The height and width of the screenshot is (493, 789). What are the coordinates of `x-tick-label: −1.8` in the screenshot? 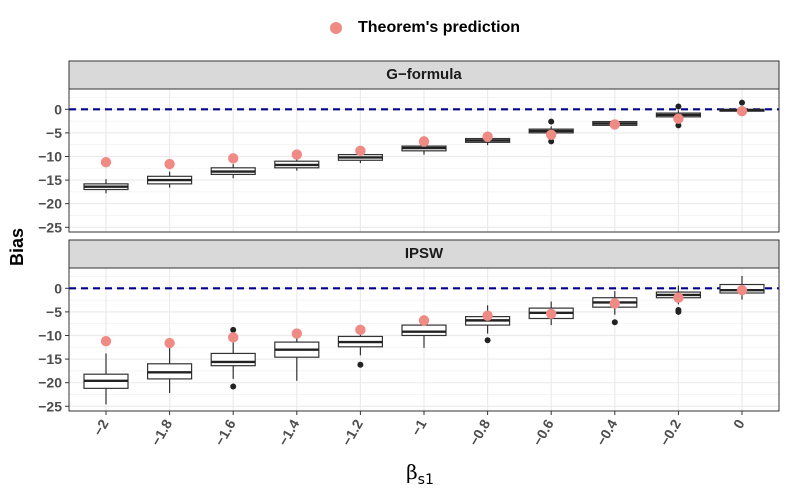 It's located at (162, 432).